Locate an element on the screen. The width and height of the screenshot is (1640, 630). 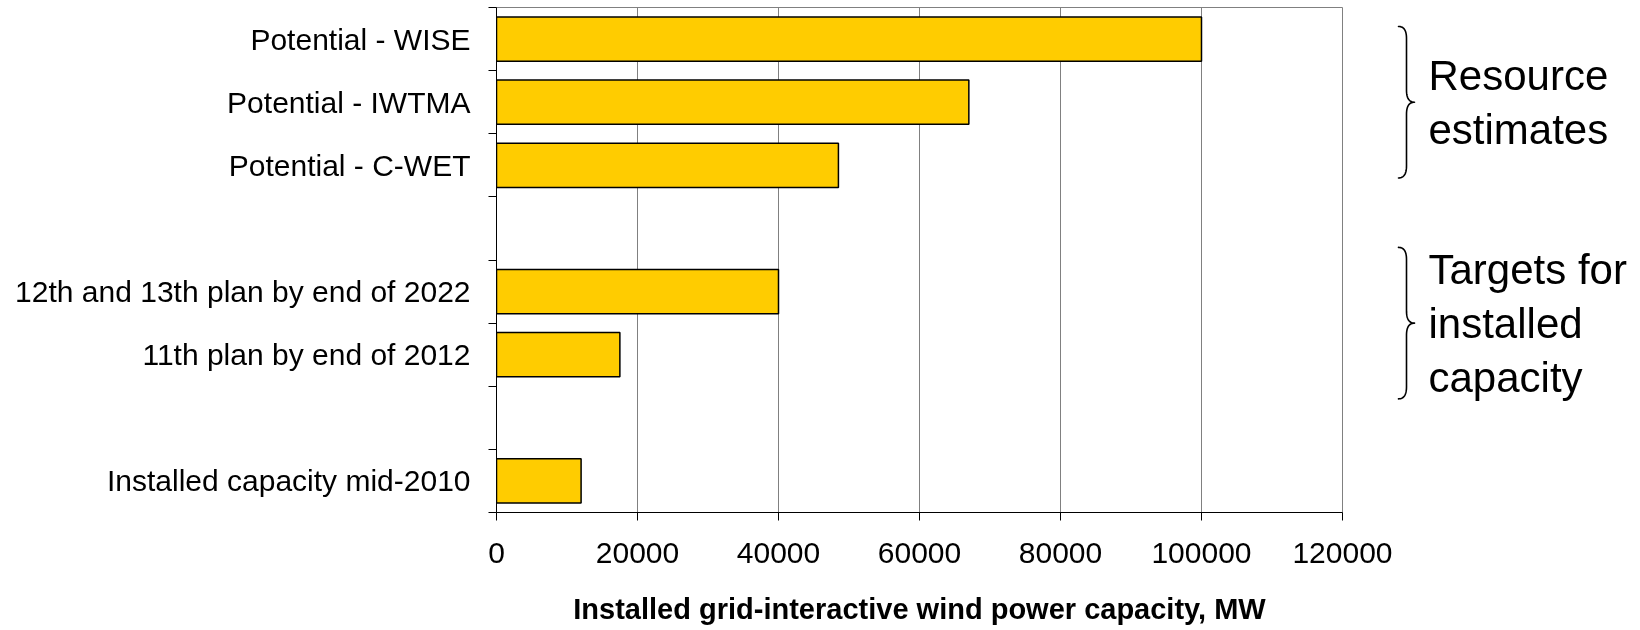
text: Targets for installed capacity is located at coordinates (1527, 323).